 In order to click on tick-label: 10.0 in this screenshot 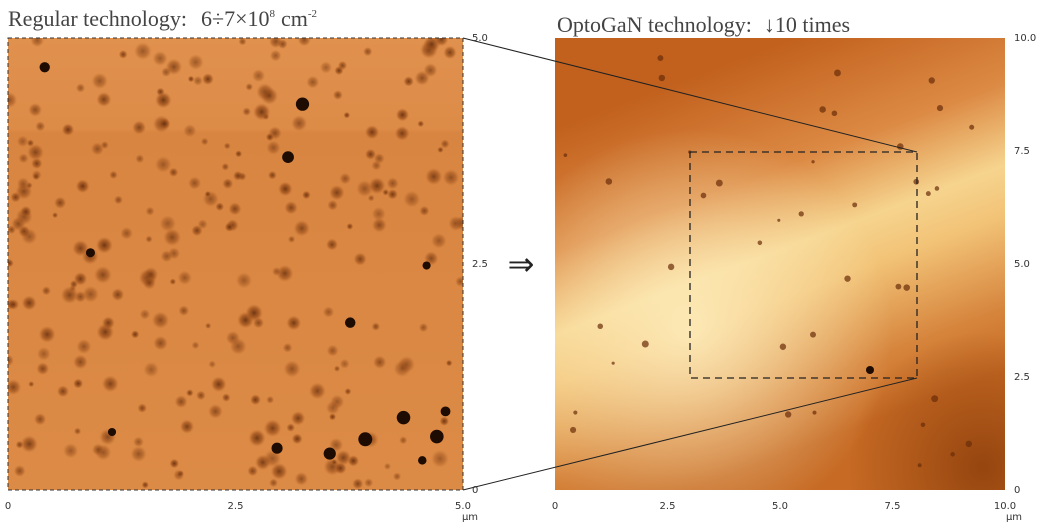, I will do `click(1025, 38)`.